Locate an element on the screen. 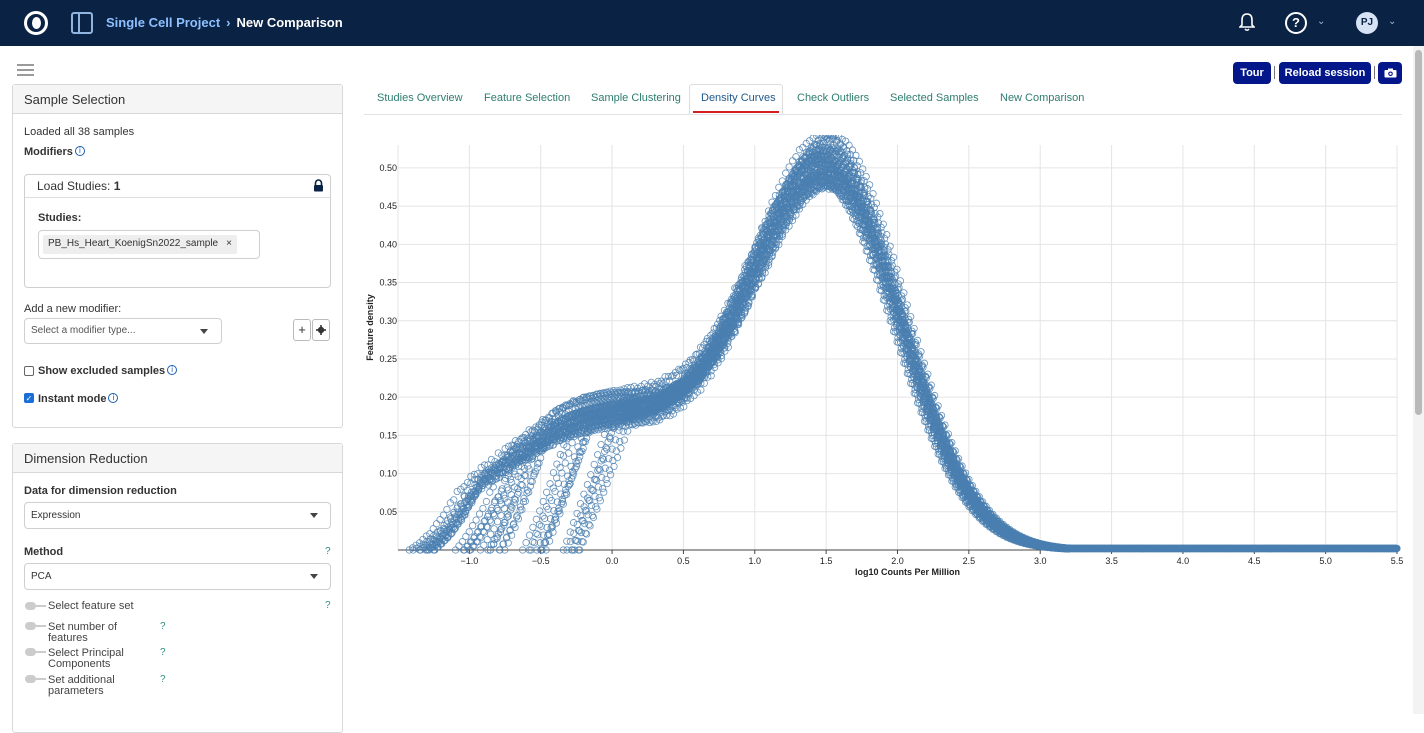 The image size is (1424, 733). step-1-dot is located at coordinates (30, 606).